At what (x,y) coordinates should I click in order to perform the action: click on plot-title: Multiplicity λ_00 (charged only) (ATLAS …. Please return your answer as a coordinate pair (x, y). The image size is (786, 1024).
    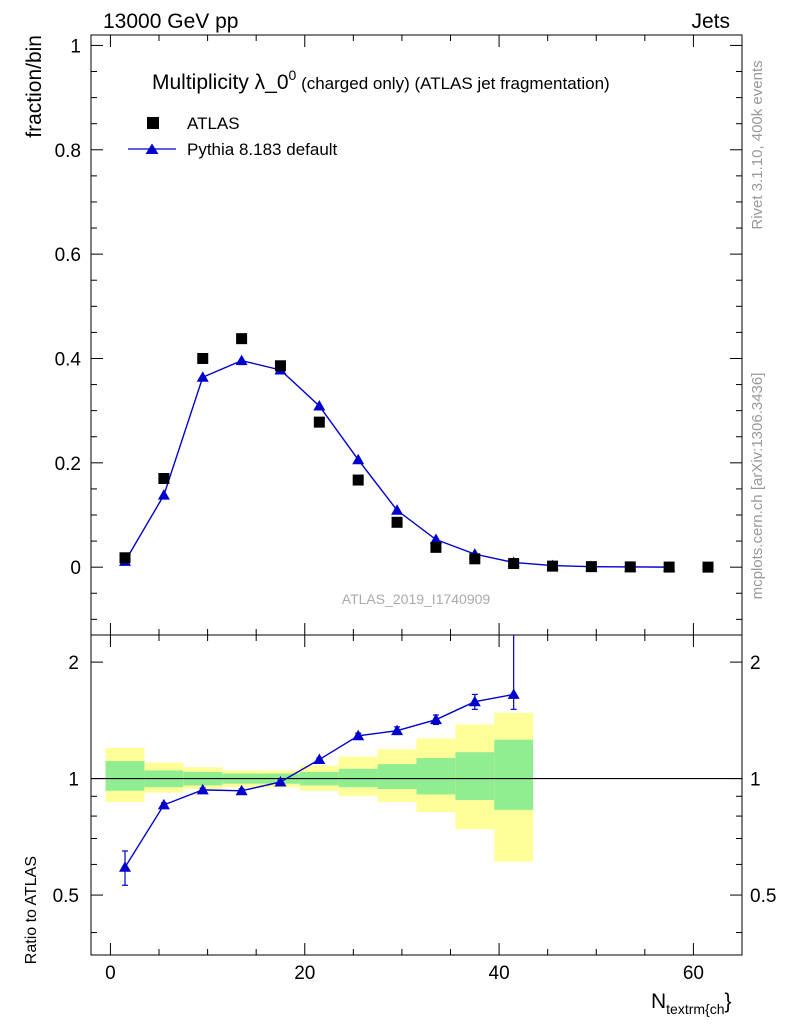
    Looking at the image, I should click on (381, 80).